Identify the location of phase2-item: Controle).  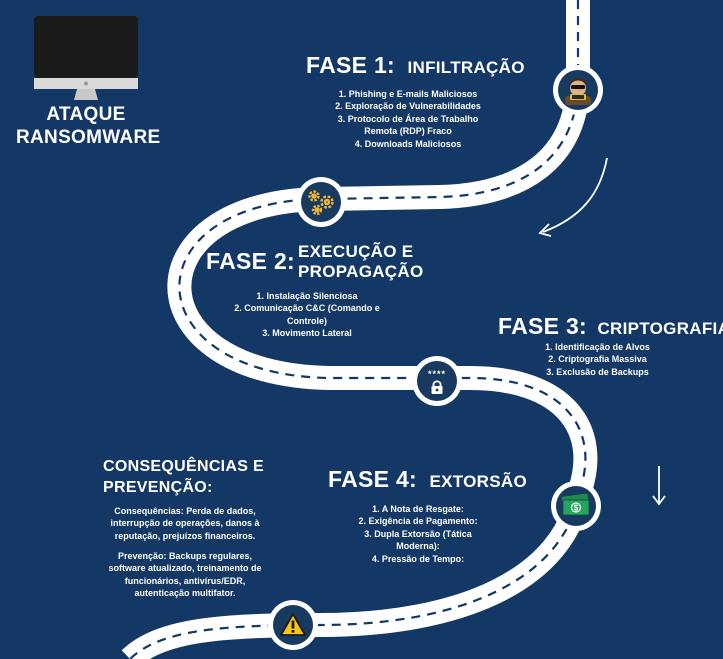
(307, 320).